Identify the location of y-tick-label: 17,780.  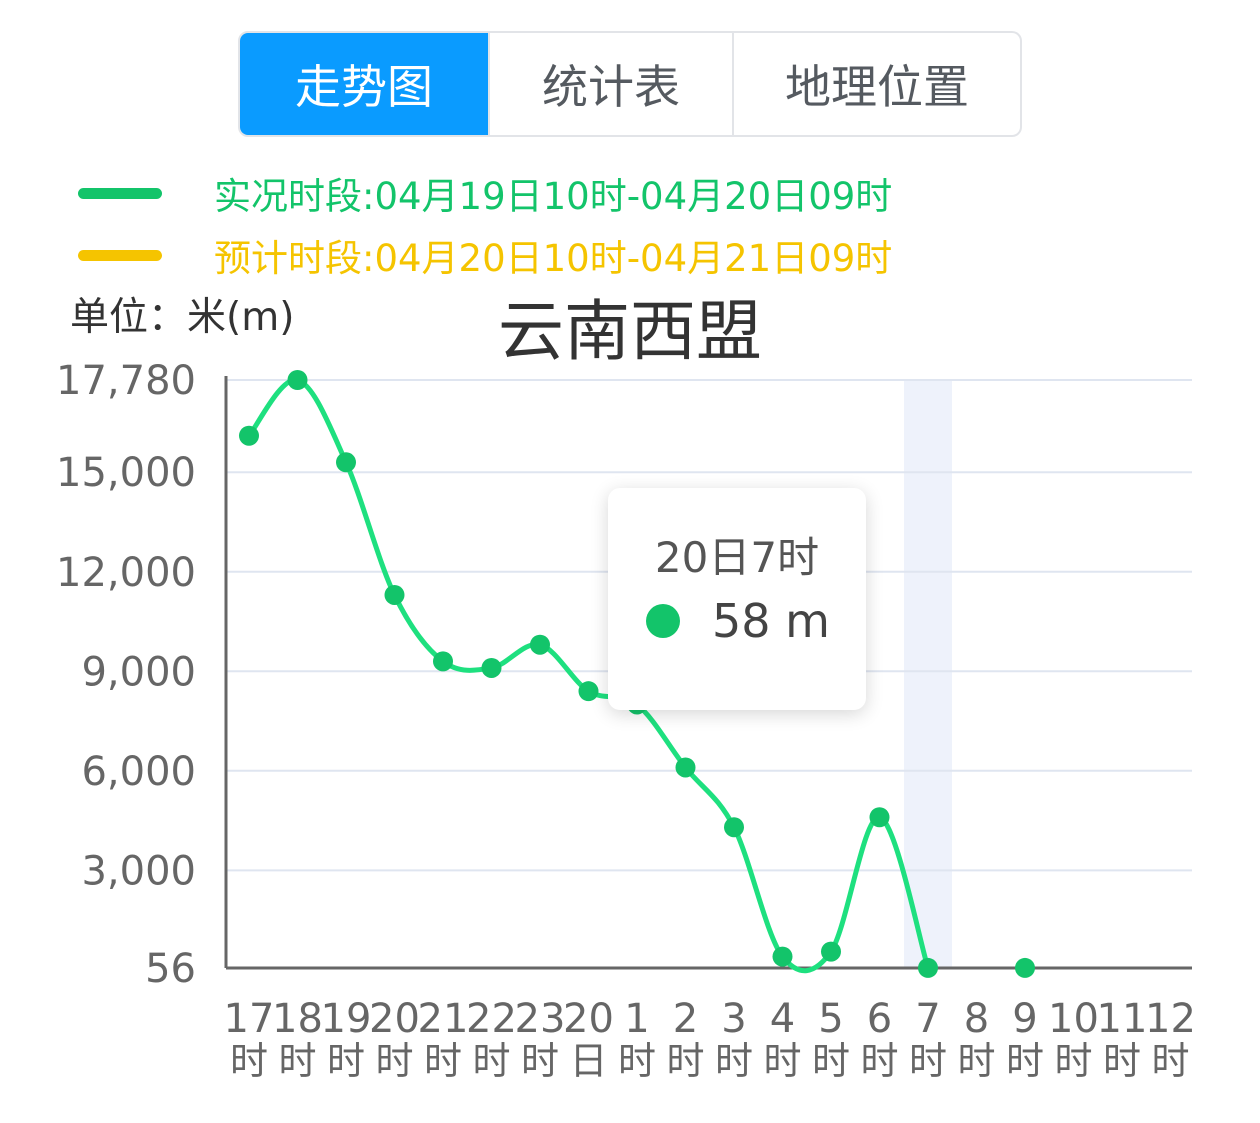
(126, 381).